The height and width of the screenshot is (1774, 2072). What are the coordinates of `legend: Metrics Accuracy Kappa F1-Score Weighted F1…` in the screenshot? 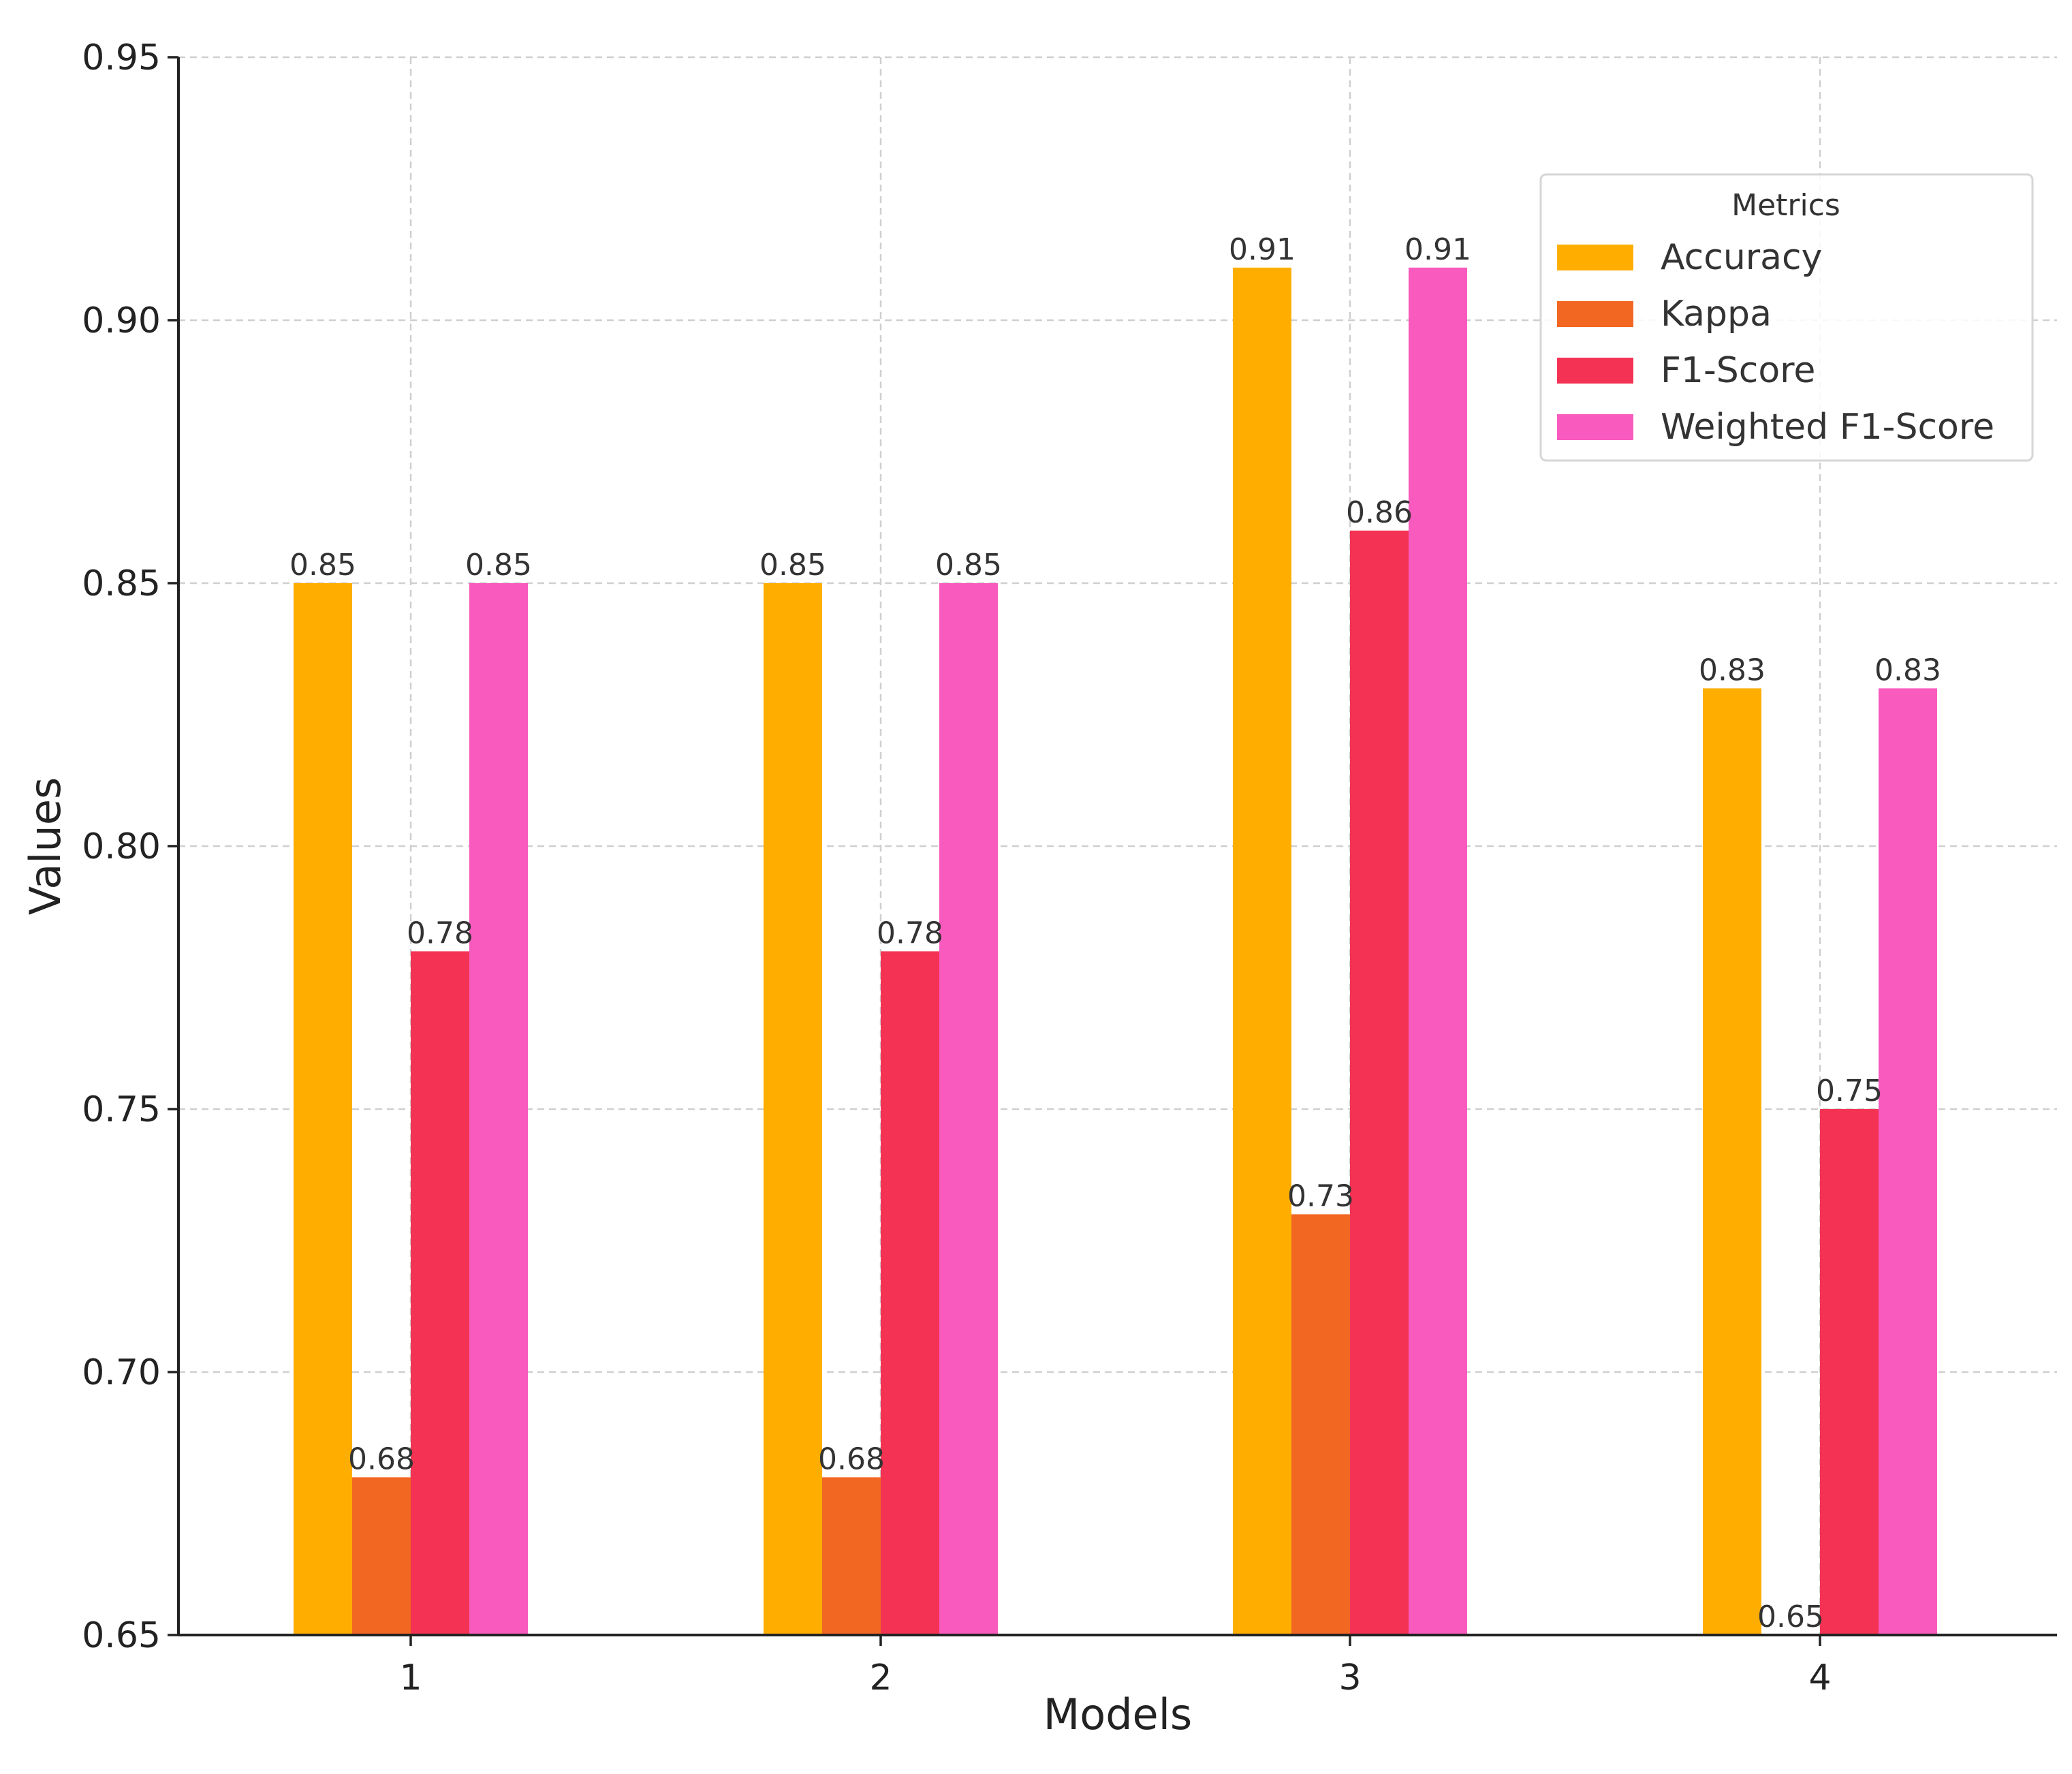 It's located at (1786, 317).